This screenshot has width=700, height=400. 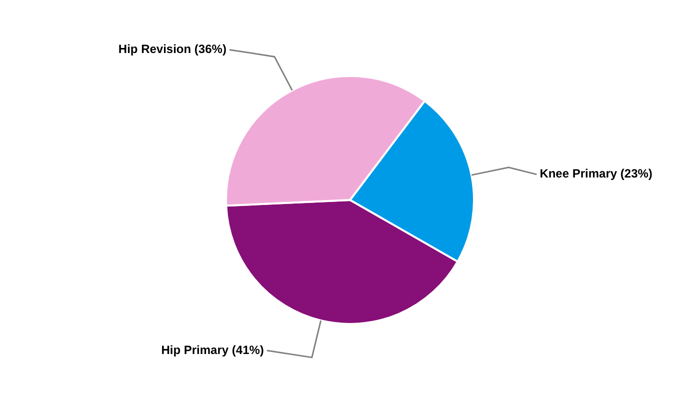 What do you see at coordinates (172, 49) in the screenshot?
I see `slice-label: Hip Revision (36%)` at bounding box center [172, 49].